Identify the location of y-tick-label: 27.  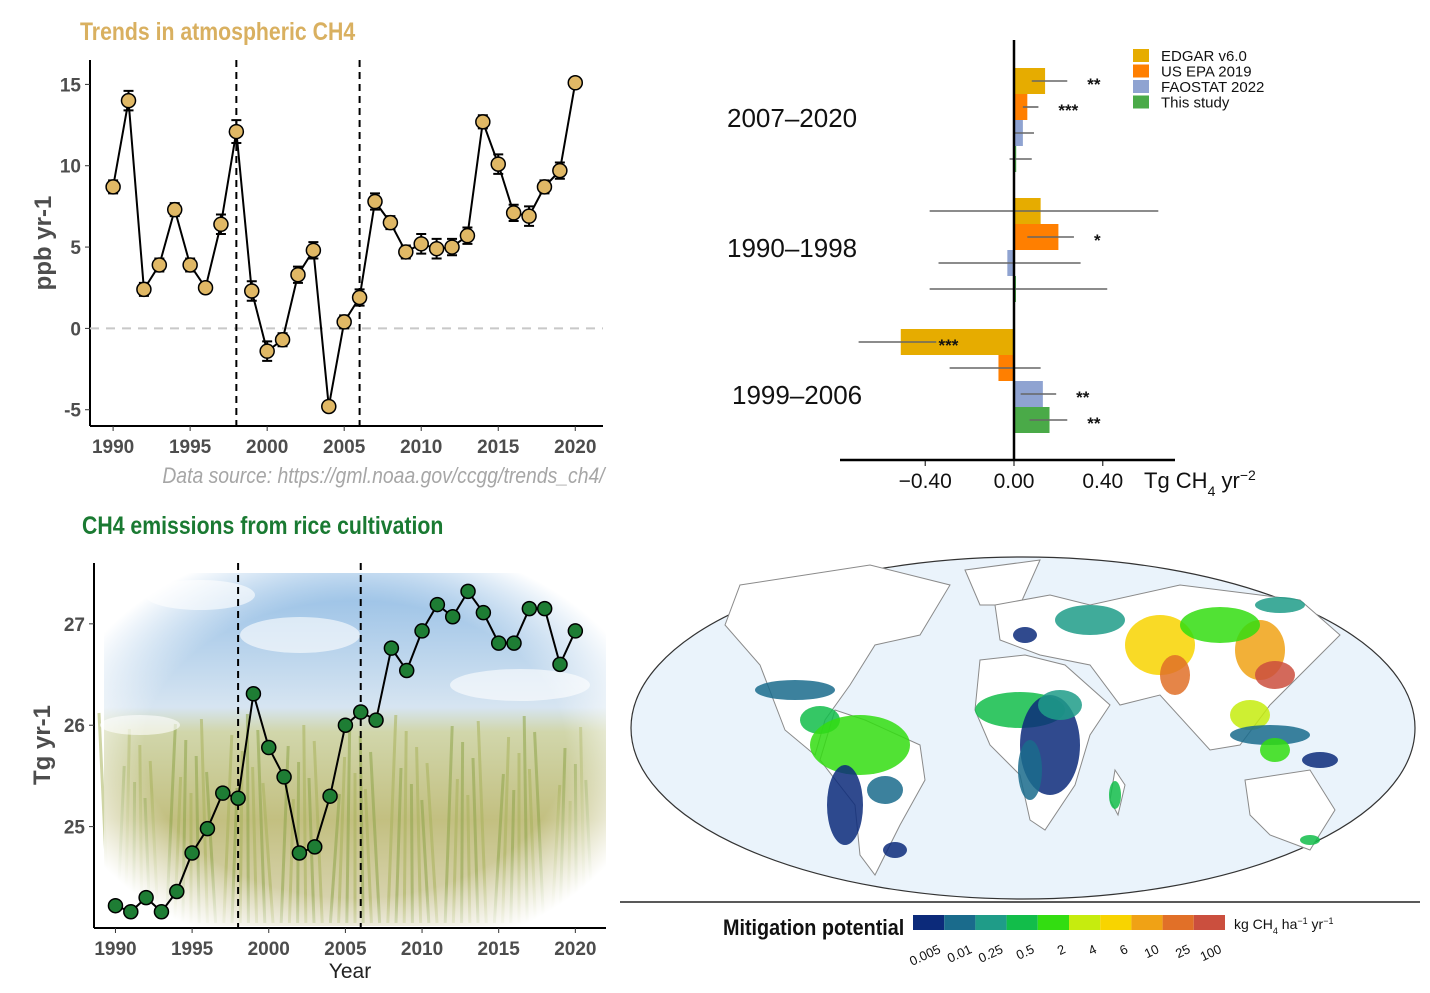
(74, 625).